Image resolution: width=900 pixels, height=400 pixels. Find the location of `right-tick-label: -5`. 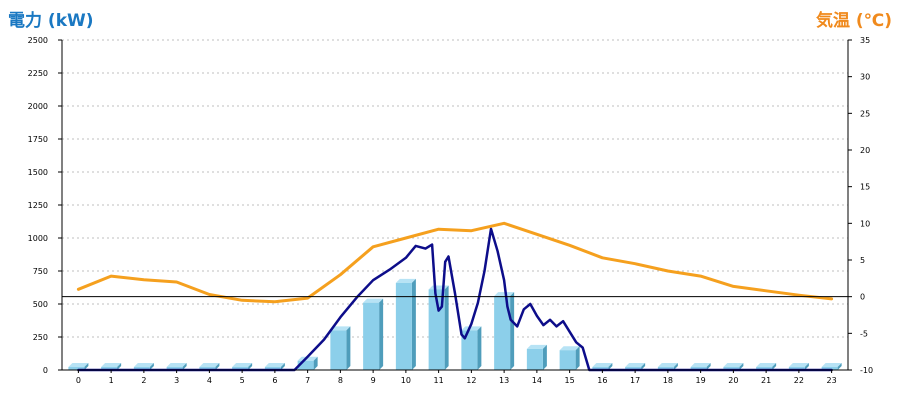

right-tick-label: -5 is located at coordinates (864, 333).